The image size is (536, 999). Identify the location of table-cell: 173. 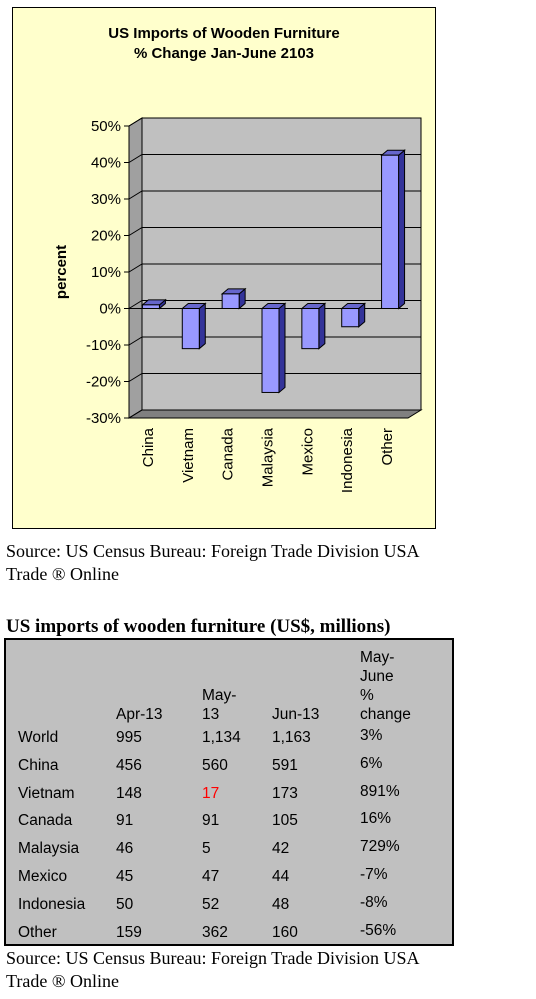
(285, 793).